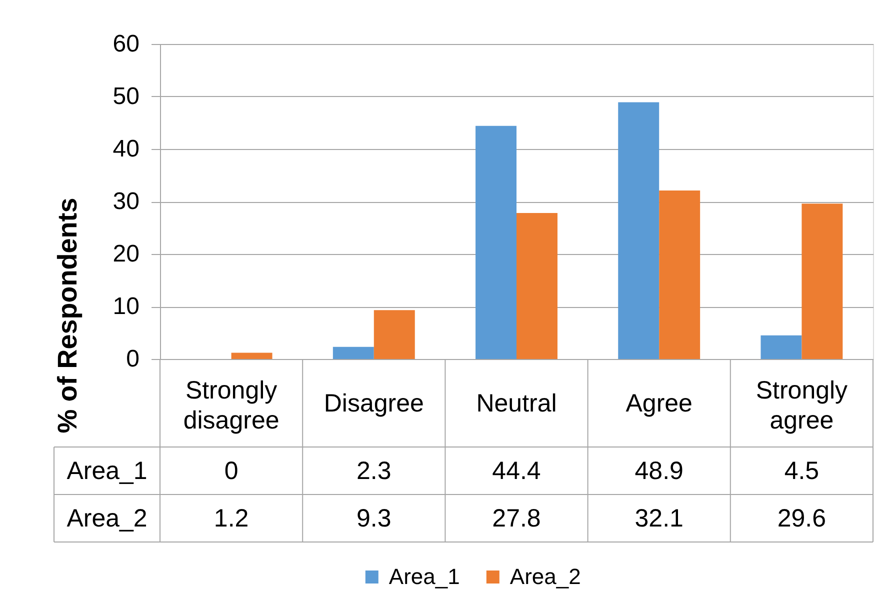 This screenshot has height=609, width=890. What do you see at coordinates (424, 576) in the screenshot?
I see `legend-label: Area_1` at bounding box center [424, 576].